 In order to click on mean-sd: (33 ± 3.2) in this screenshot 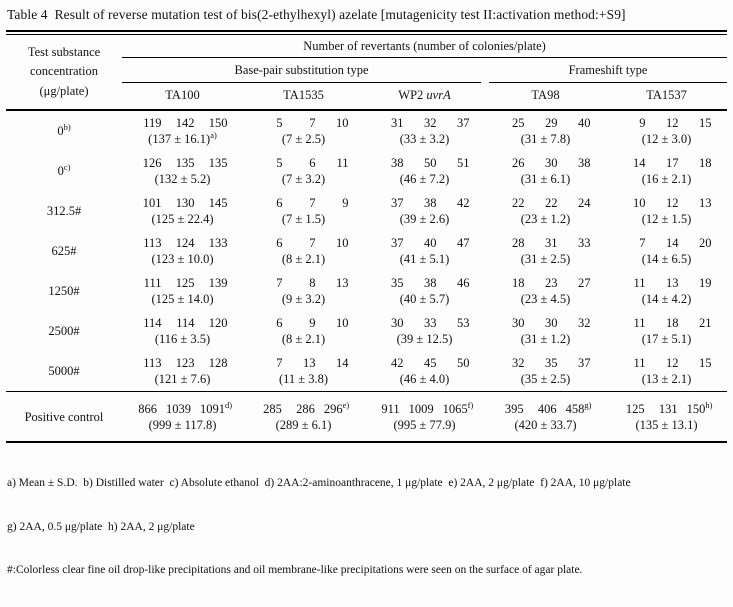, I will do `click(424, 139)`.